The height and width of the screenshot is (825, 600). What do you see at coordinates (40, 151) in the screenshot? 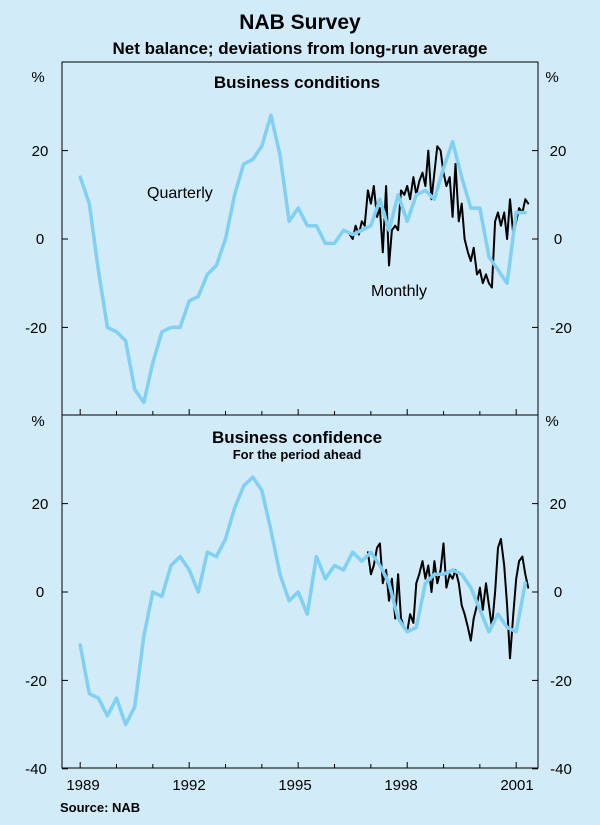
I see `p1-ytick-left-20: 20` at bounding box center [40, 151].